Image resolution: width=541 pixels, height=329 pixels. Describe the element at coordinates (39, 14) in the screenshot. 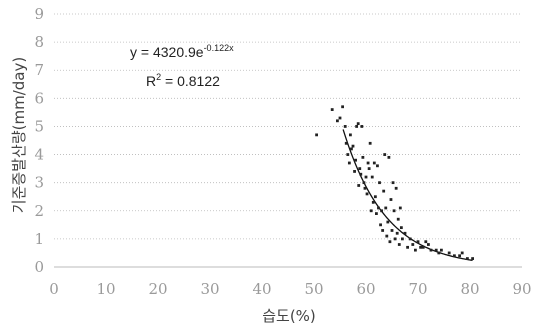

I see `y-tick-label: 9` at that location.